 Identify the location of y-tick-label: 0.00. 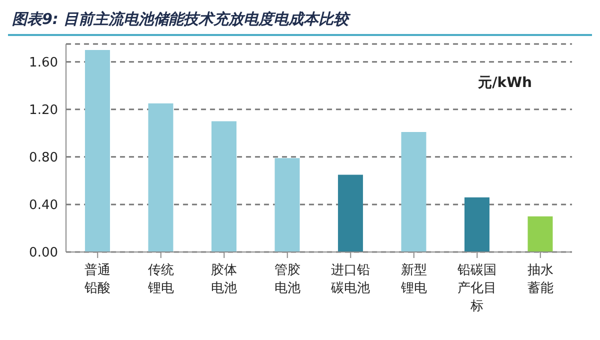
(43, 253).